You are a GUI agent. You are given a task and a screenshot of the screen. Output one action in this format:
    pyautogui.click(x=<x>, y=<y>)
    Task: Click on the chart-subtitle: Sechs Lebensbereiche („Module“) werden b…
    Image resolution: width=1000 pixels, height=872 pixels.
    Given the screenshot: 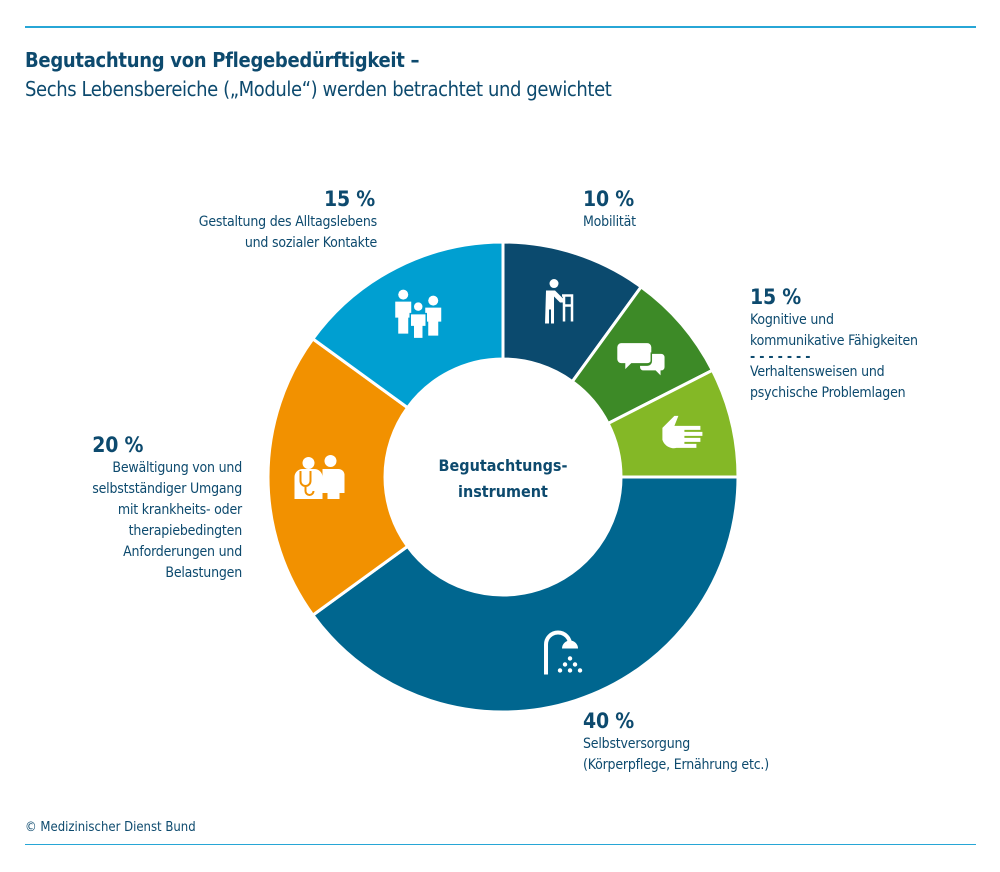 What is the action you would take?
    pyautogui.click(x=318, y=89)
    